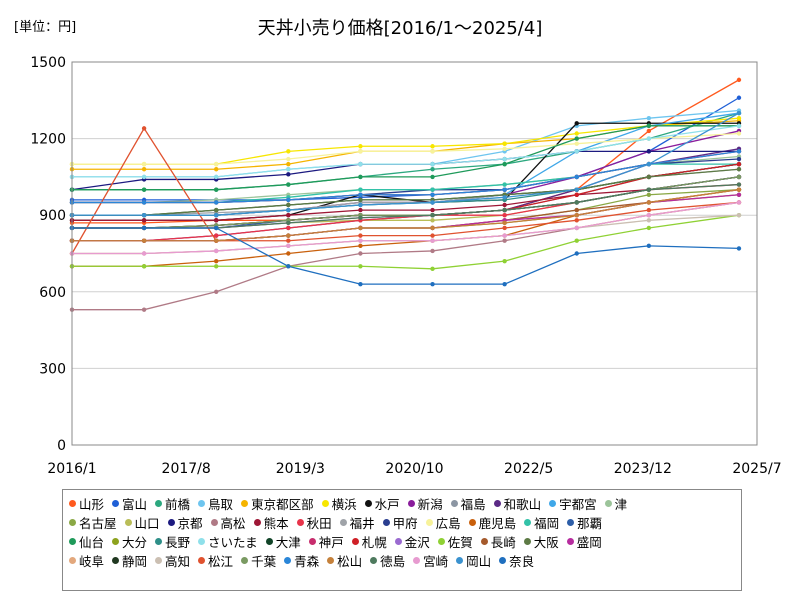 Image resolution: width=800 pixels, height=600 pixels. I want to click on legend-item: 千葉, so click(258, 560).